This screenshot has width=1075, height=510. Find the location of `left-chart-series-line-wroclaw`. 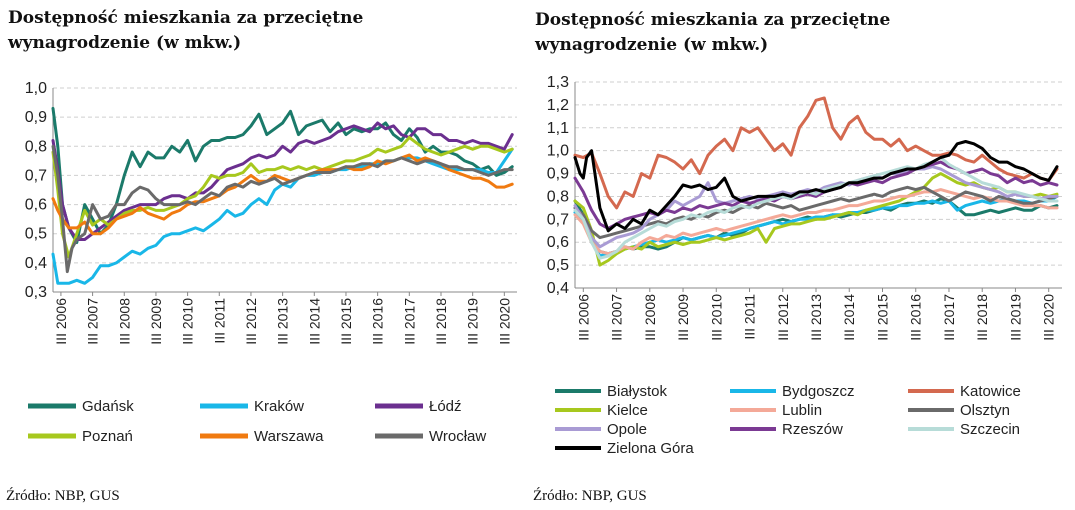

left-chart-series-line-wroclaw is located at coordinates (282, 209).